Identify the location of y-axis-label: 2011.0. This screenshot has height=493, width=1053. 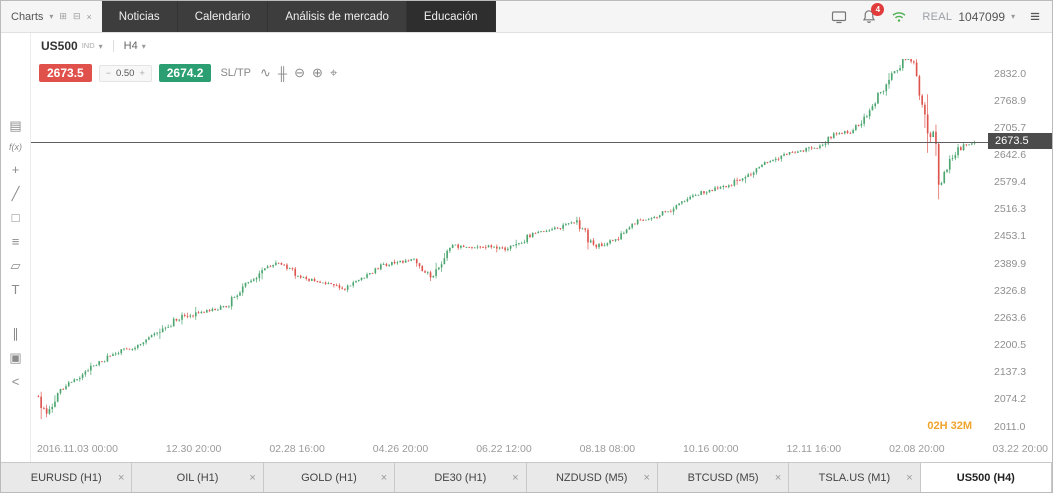
(1010, 426).